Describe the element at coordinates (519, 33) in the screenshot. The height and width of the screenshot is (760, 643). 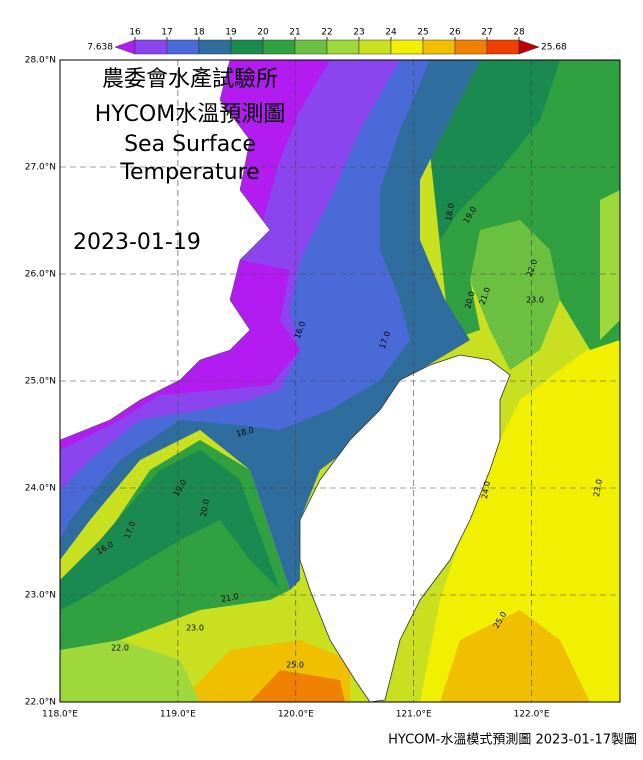
I see `colorbar-label: 28` at that location.